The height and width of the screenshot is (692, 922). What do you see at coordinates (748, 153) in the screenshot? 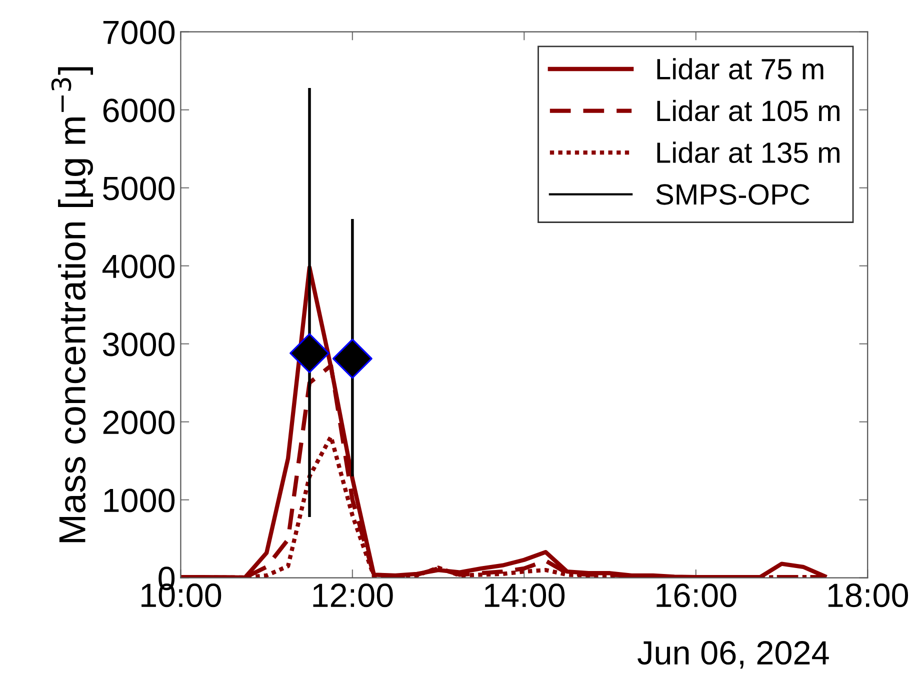
I see `legend-label: Lidar at 135 m` at bounding box center [748, 153].